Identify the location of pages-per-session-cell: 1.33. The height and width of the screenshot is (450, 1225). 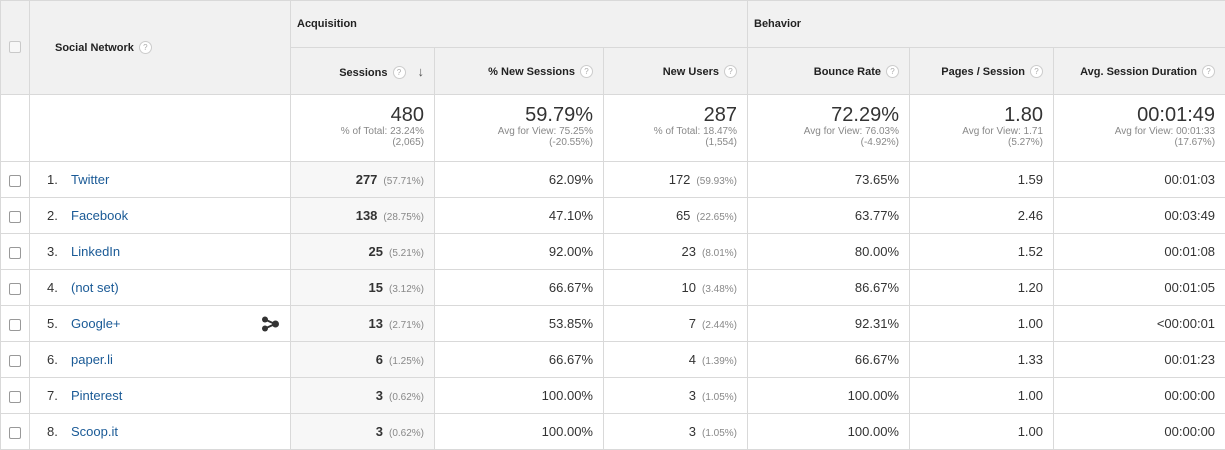
(982, 360).